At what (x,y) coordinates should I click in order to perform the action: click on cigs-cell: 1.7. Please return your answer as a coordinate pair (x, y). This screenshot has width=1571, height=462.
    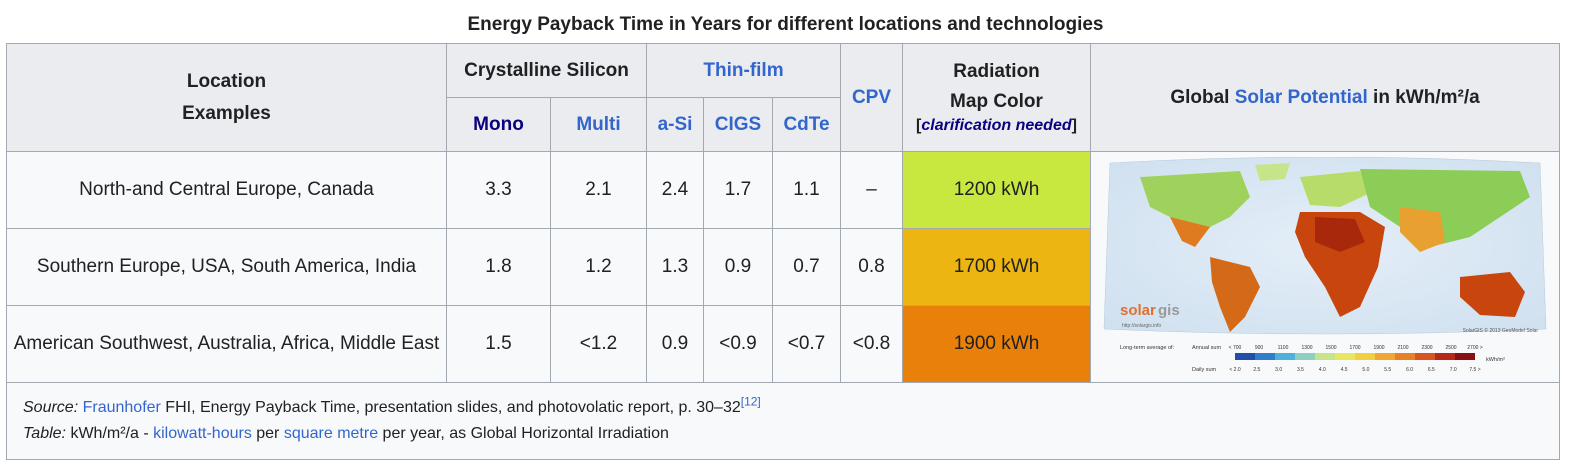
    Looking at the image, I should click on (738, 190).